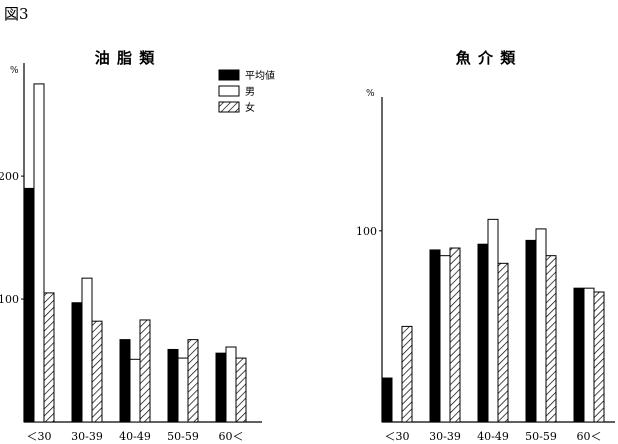  What do you see at coordinates (9, 176) in the screenshot?
I see `y-tick-label: 200` at bounding box center [9, 176].